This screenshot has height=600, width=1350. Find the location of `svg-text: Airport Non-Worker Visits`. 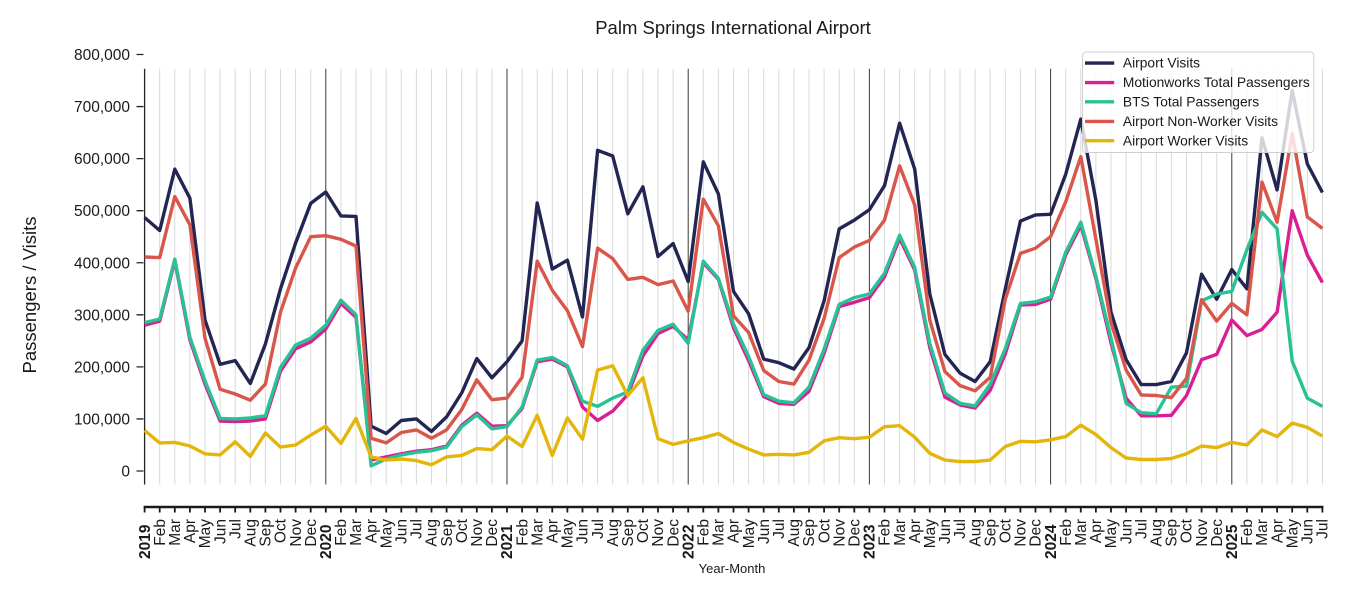

svg-text: Airport Non-Worker Visits is located at coordinates (1200, 121).